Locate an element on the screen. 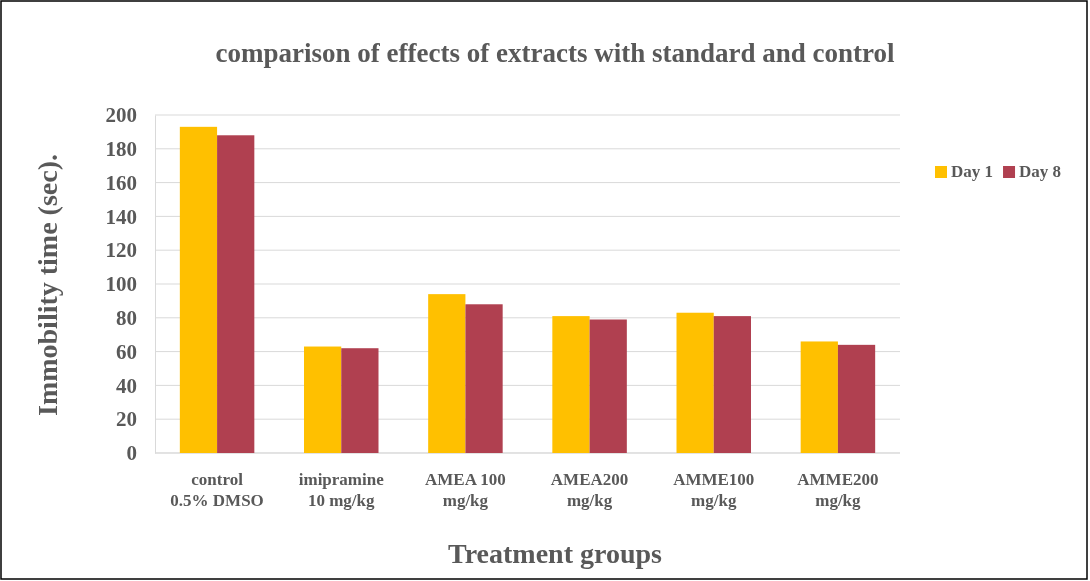 This screenshot has height=581, width=1090. y-tick-label: 40 is located at coordinates (126, 385).